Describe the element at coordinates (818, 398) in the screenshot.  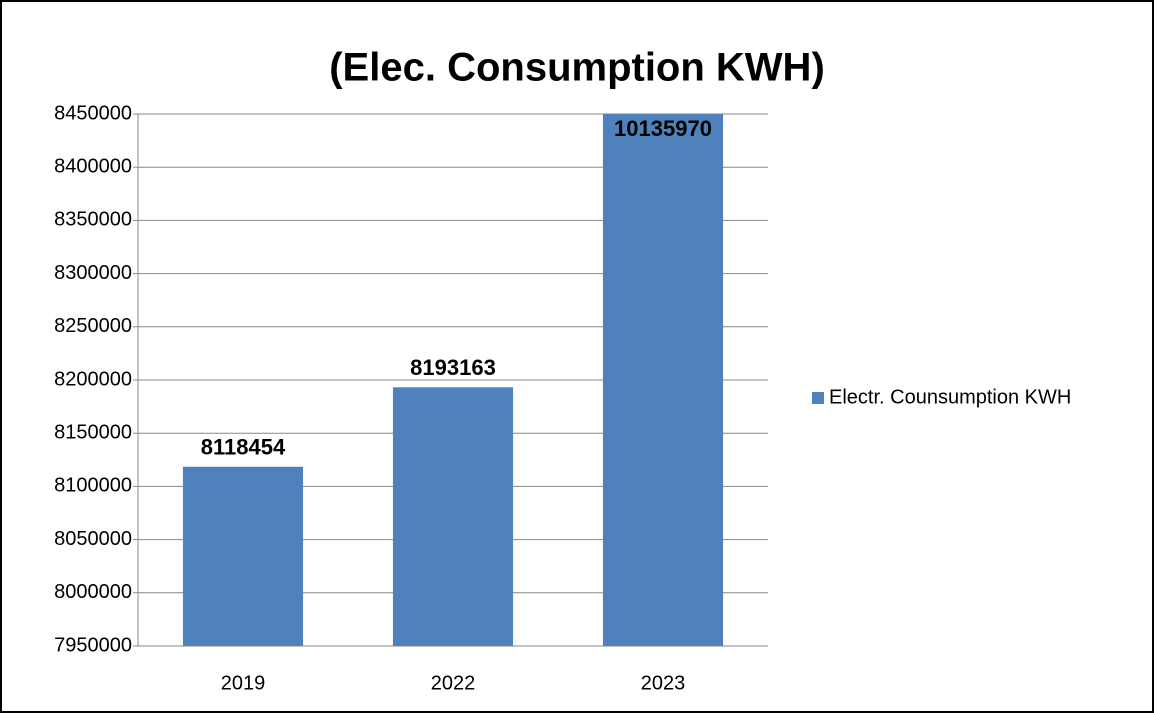
I see `legend-swatch` at that location.